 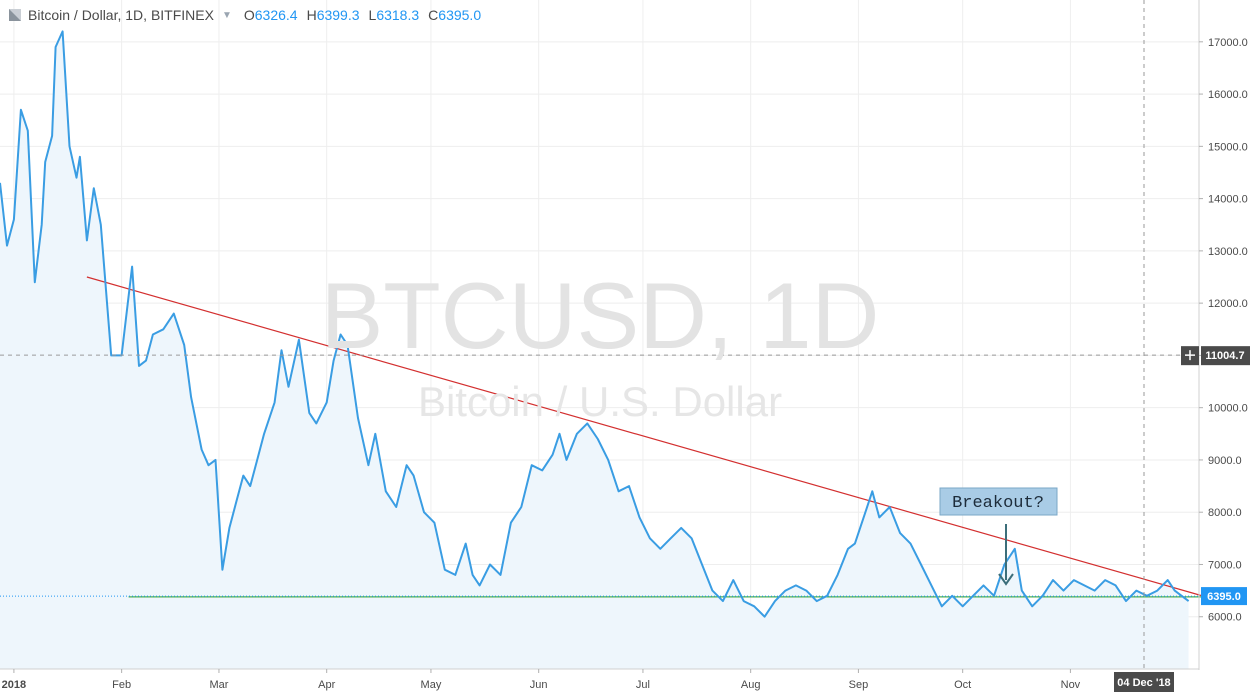 I want to click on annotation-text: Breakout?, so click(x=998, y=503).